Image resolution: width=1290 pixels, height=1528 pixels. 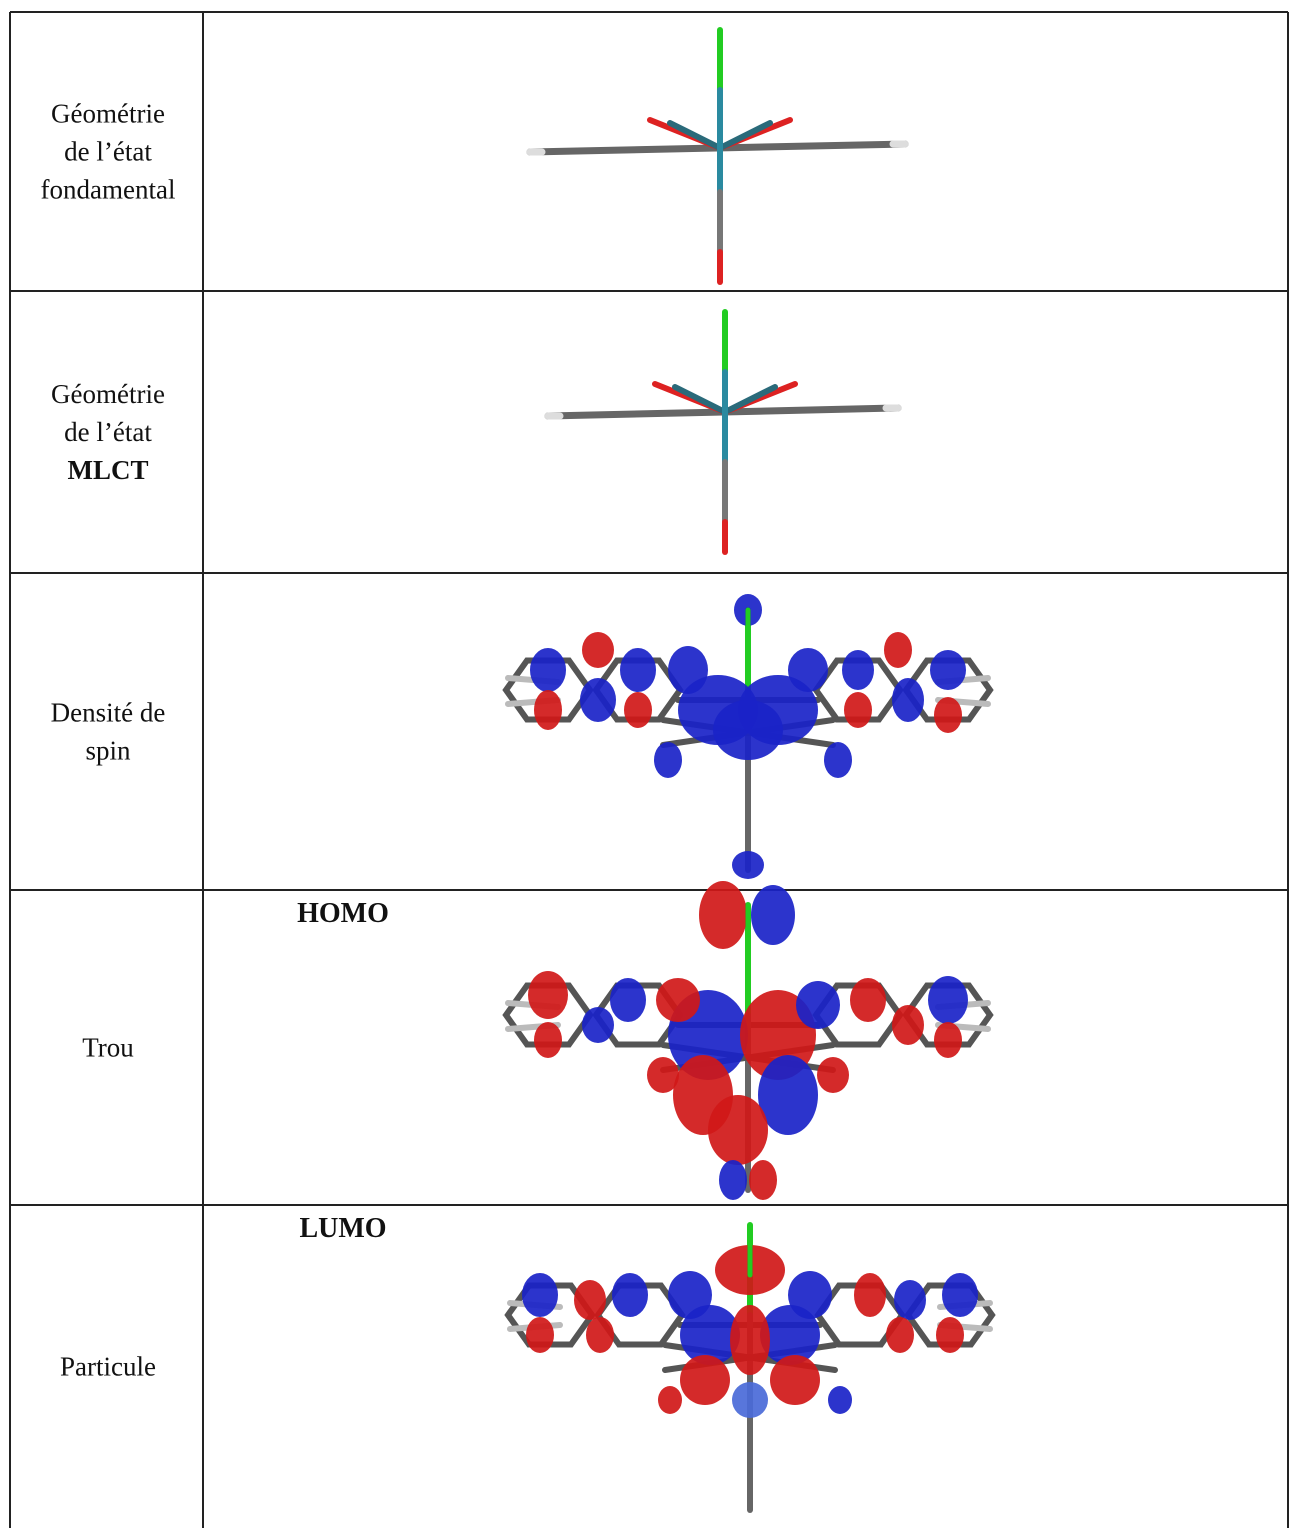 I want to click on row-label: Trou, so click(x=108, y=1048).